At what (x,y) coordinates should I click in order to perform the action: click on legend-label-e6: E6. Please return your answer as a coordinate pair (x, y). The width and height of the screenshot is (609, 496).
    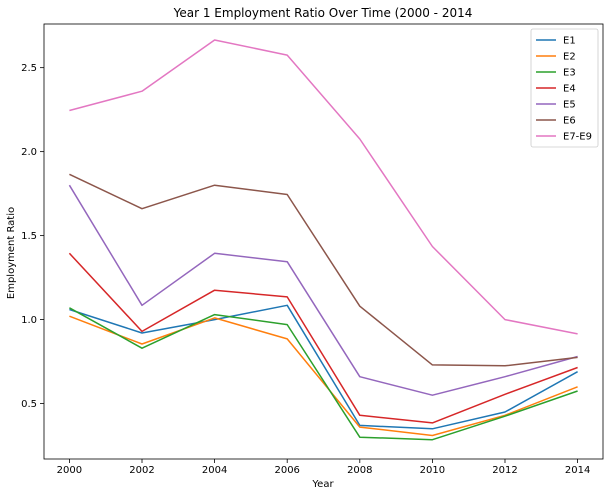
    Looking at the image, I should click on (569, 121).